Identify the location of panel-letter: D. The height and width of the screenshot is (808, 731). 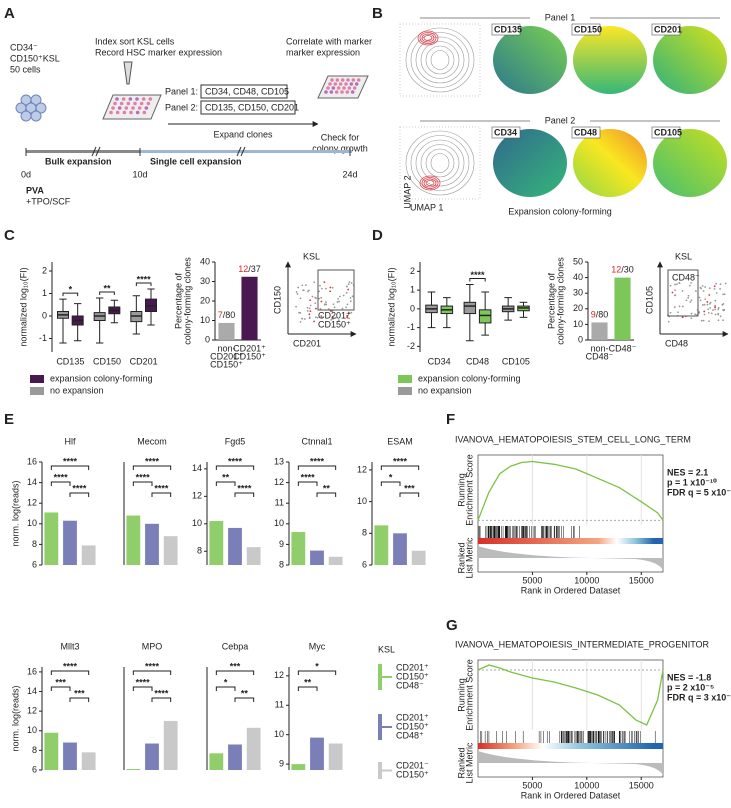
(377, 235).